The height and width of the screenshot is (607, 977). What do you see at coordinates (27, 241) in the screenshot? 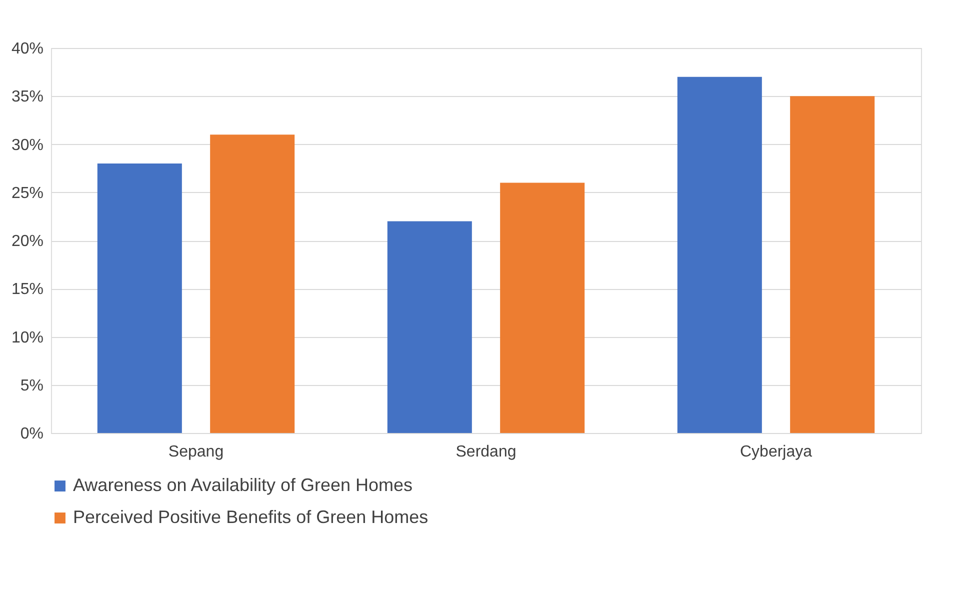
I see `y-tick-label: 20%` at bounding box center [27, 241].